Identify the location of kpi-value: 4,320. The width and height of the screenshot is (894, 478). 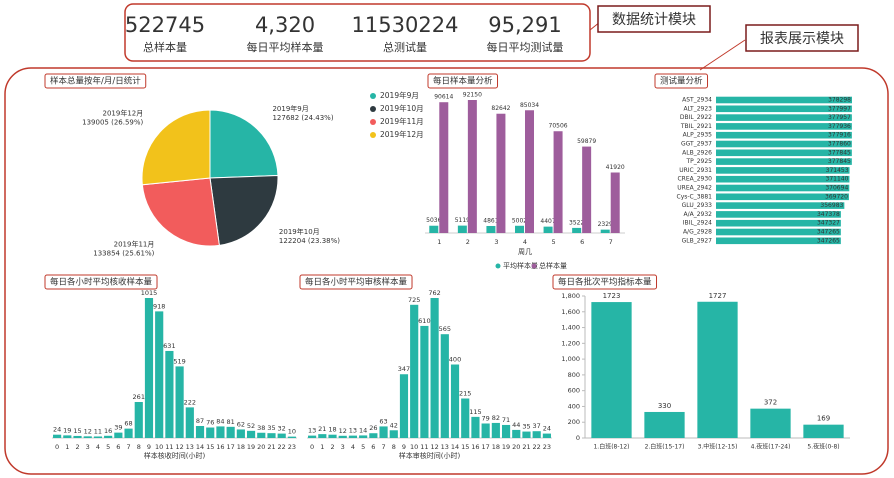
(285, 25).